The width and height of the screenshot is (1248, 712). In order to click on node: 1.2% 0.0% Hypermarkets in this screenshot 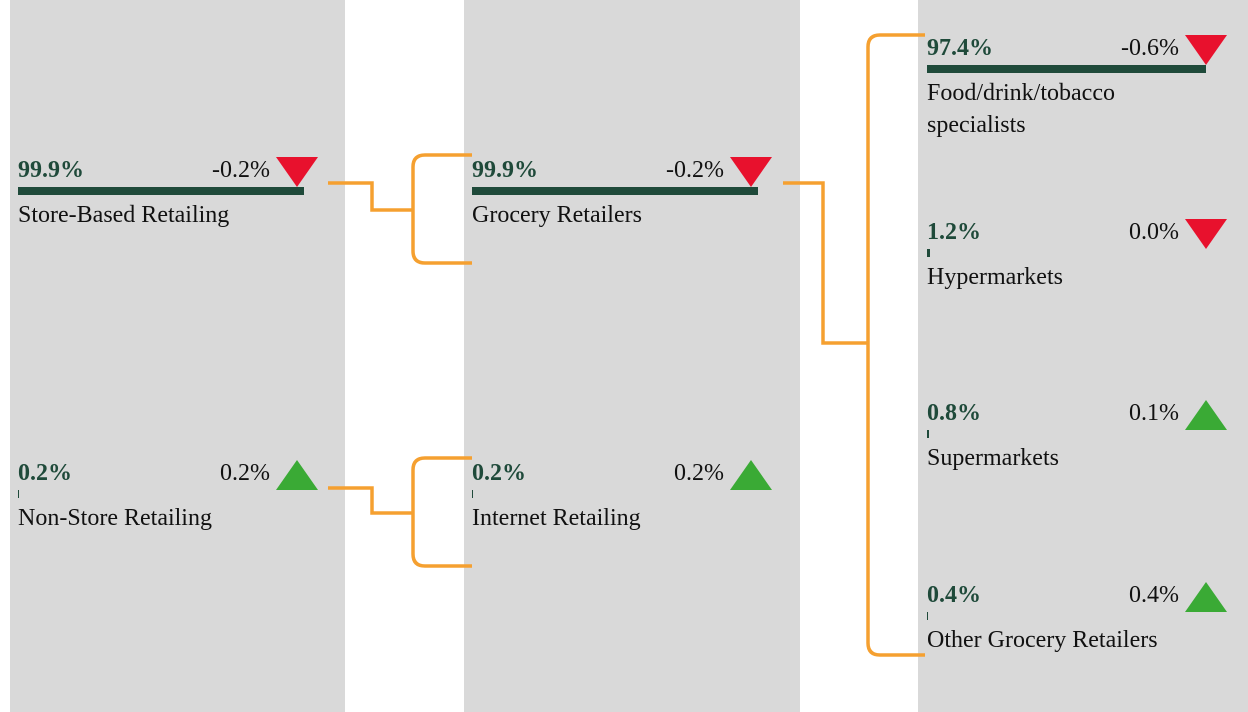, I will do `click(1082, 277)`.